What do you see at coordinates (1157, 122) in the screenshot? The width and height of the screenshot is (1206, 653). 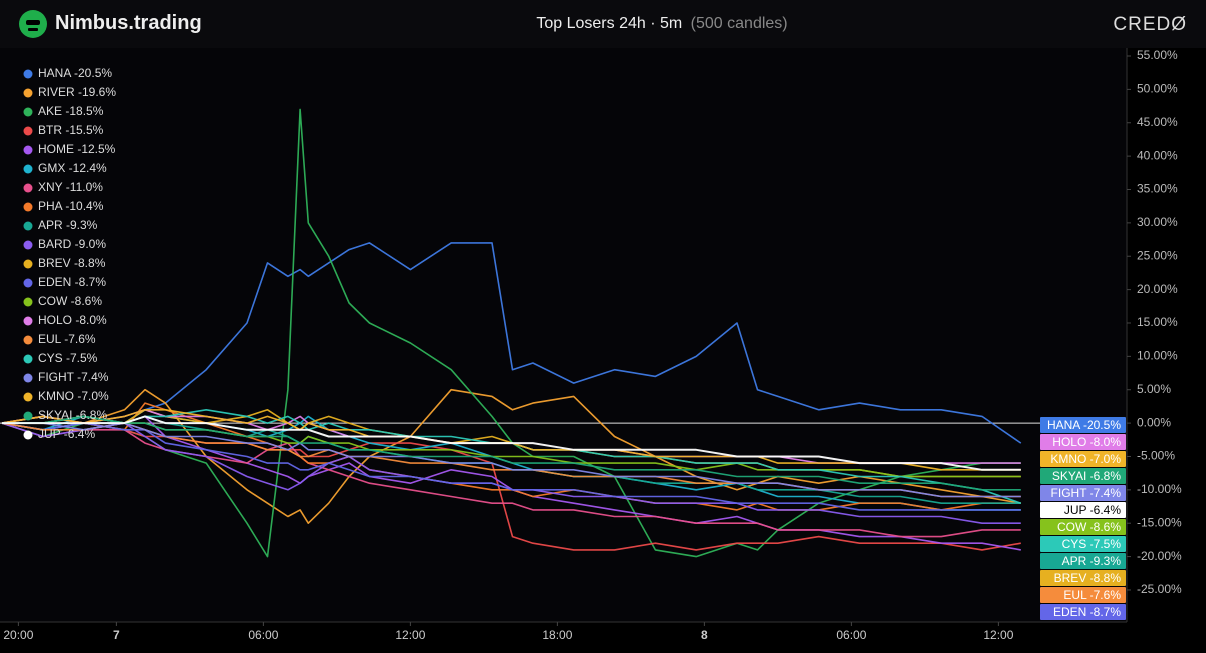 I see `y-tick-label: 45.00%` at bounding box center [1157, 122].